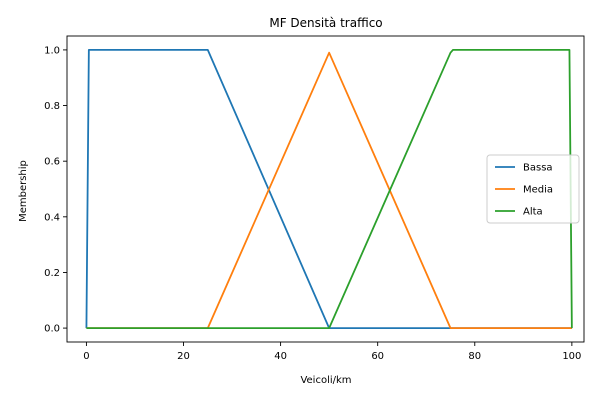 The image size is (600, 400). Describe the element at coordinates (377, 356) in the screenshot. I see `x-tick-label: 60` at that location.